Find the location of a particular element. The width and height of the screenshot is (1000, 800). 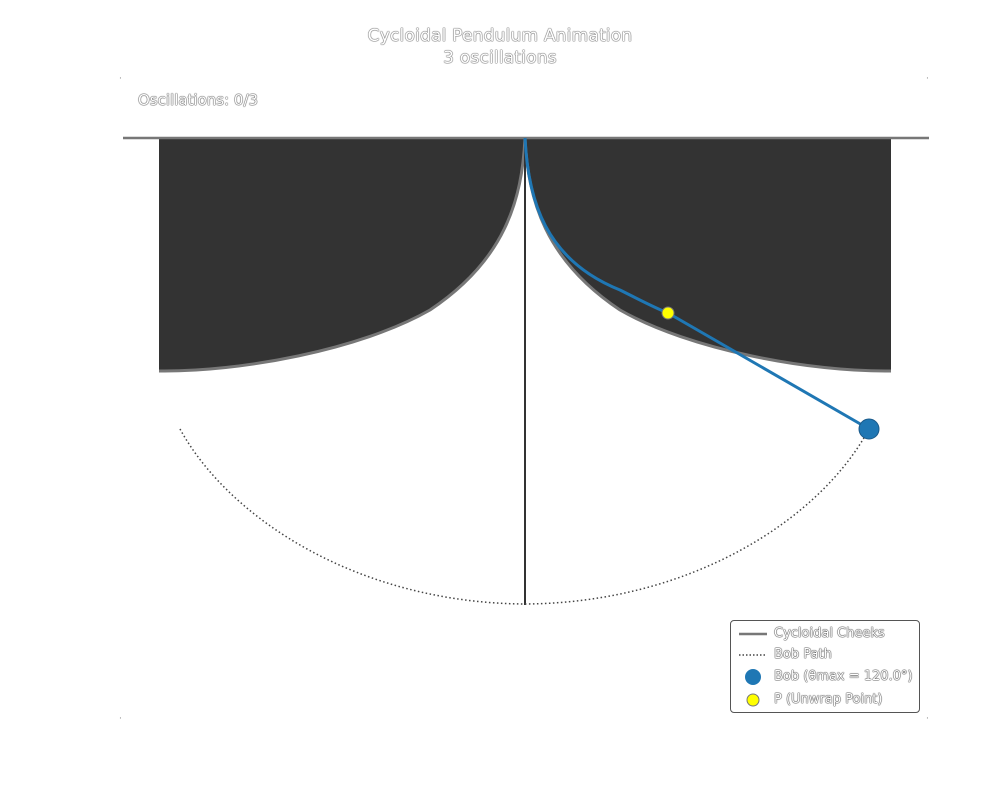

axes-corner-bottom-right: · is located at coordinates (927, 719).